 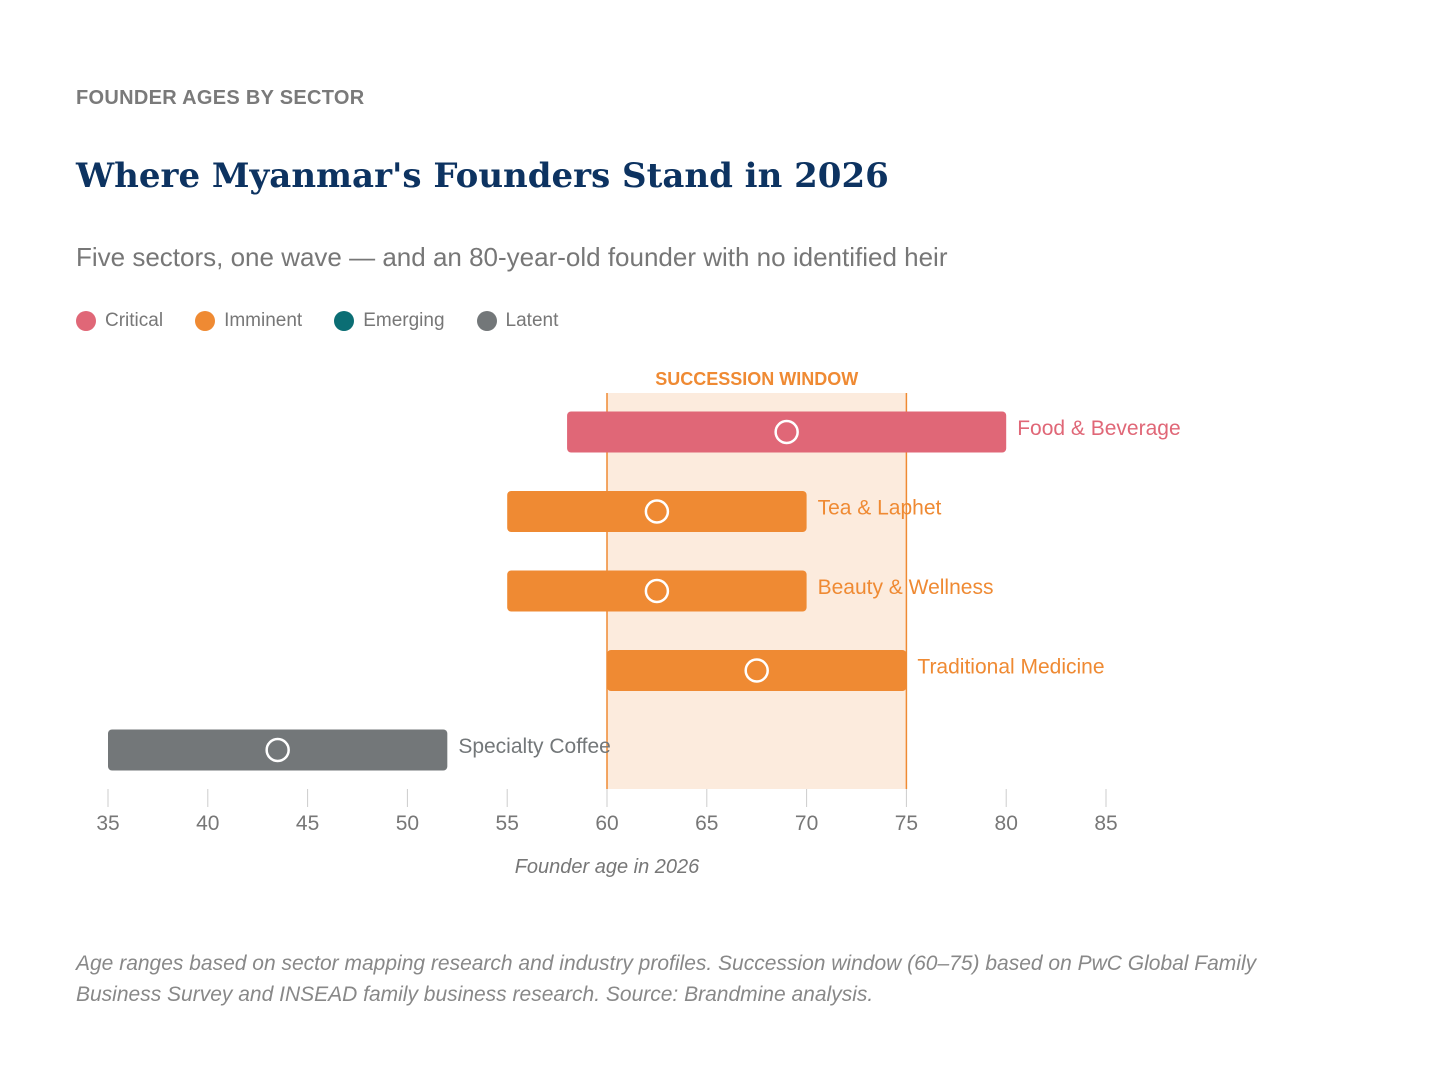 I want to click on legend-item-emerging: Emerging, so click(x=389, y=321).